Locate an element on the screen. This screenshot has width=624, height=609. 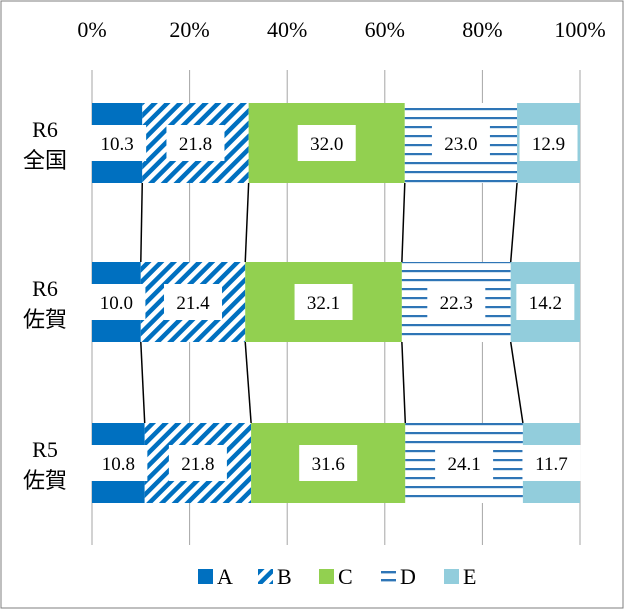
data-label: 10.0 is located at coordinates (116, 303).